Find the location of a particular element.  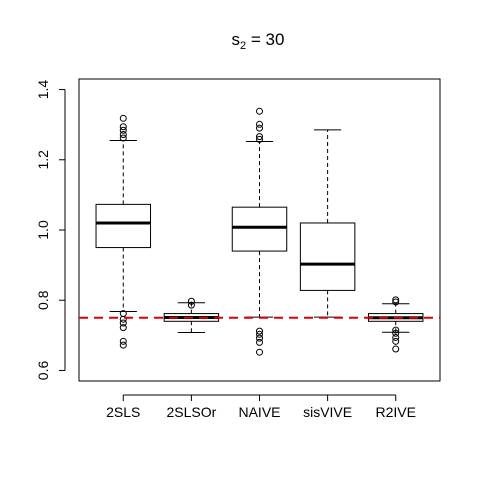

y-tick-label: 0.8 is located at coordinates (43, 300).